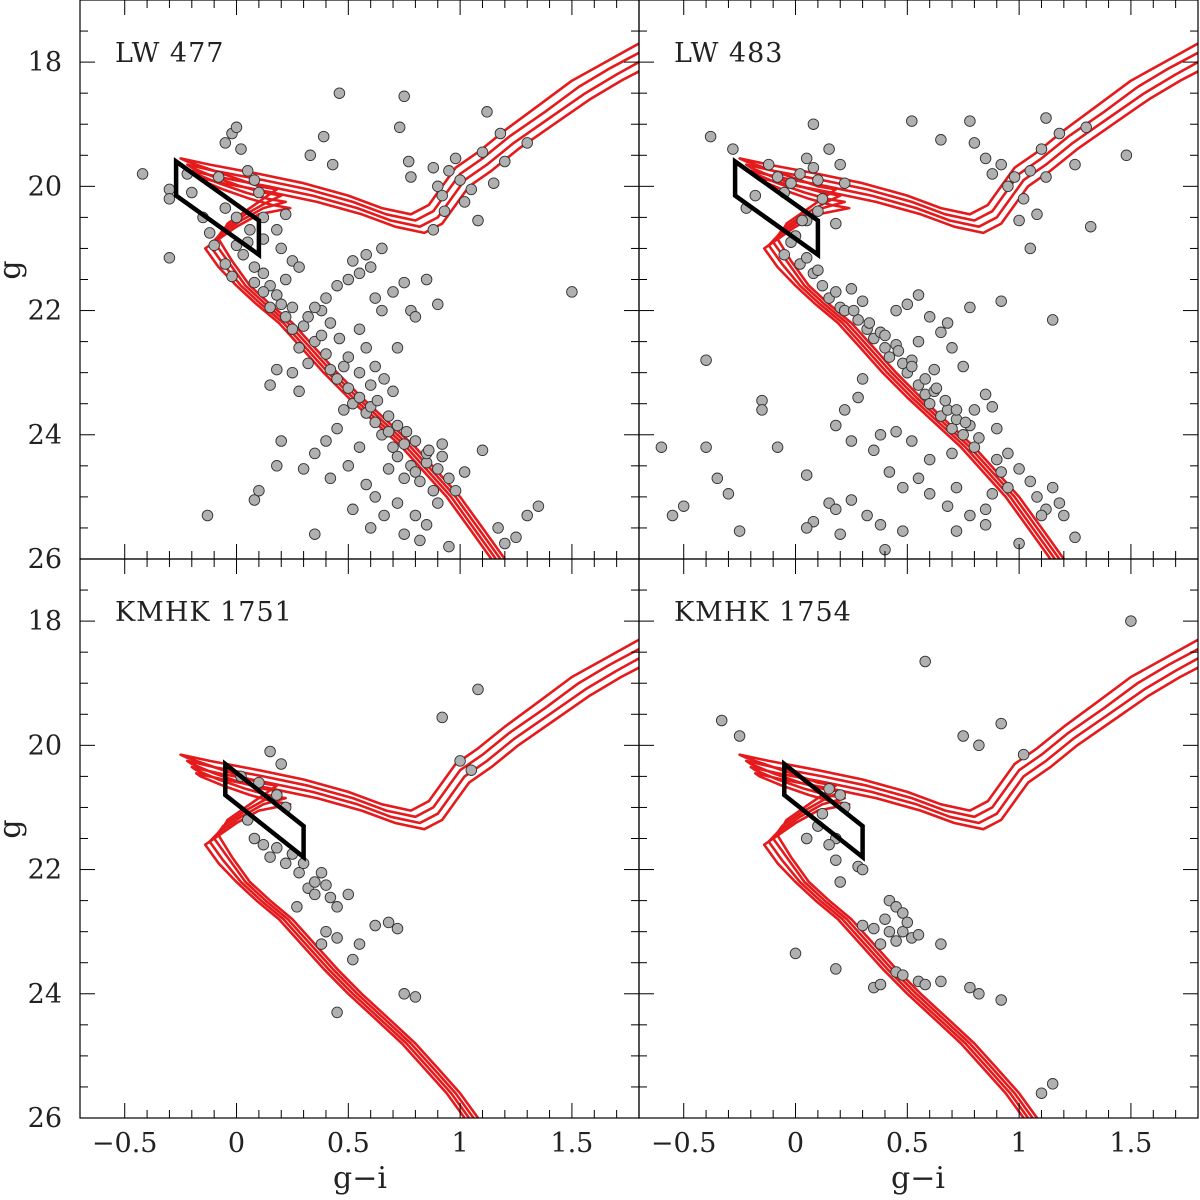 The image size is (1200, 1200). What do you see at coordinates (169, 53) in the screenshot?
I see `panel-label: LW 477` at bounding box center [169, 53].